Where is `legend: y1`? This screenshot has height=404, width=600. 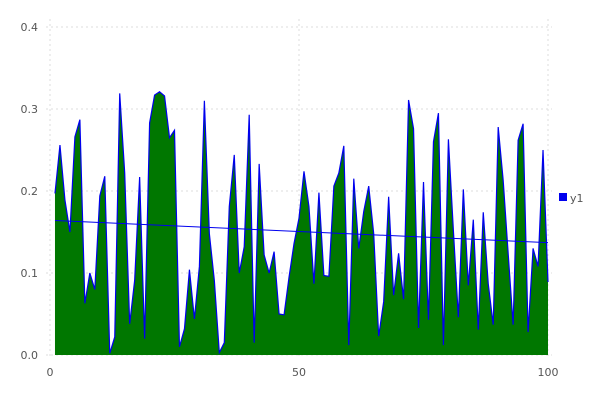 legend: y1 is located at coordinates (571, 198).